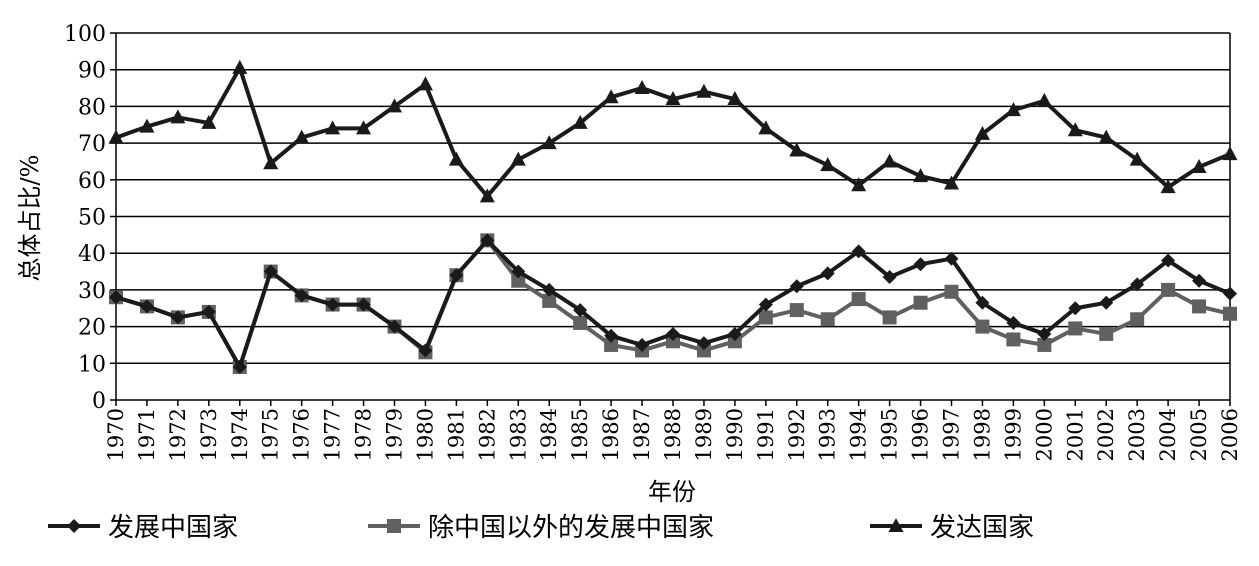 The image size is (1259, 566). What do you see at coordinates (92, 364) in the screenshot?
I see `y-tick-label: 10` at bounding box center [92, 364].